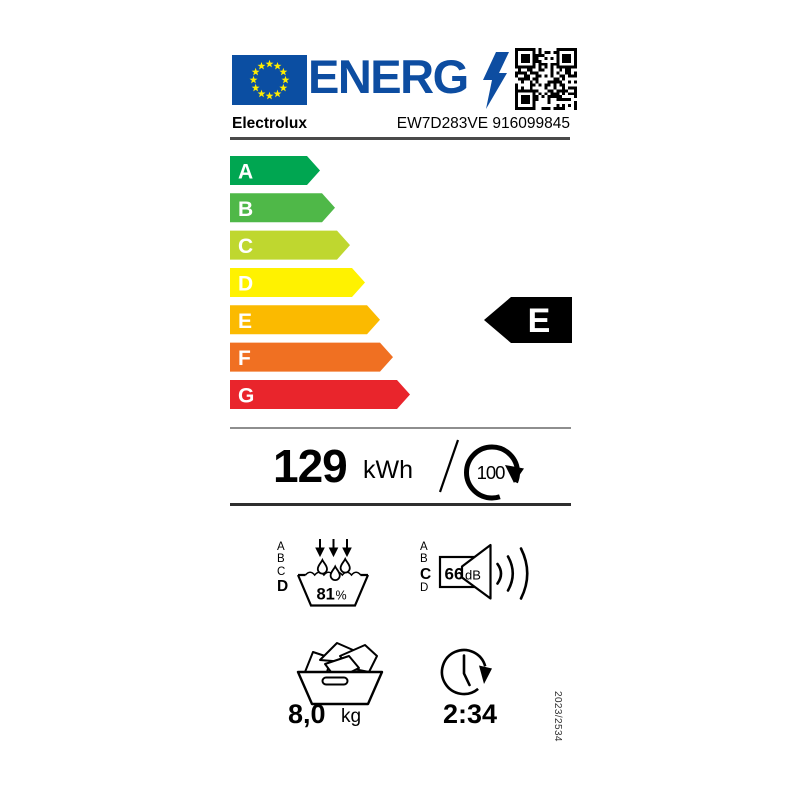  I want to click on lightning-bolt-icon, so click(496, 80).